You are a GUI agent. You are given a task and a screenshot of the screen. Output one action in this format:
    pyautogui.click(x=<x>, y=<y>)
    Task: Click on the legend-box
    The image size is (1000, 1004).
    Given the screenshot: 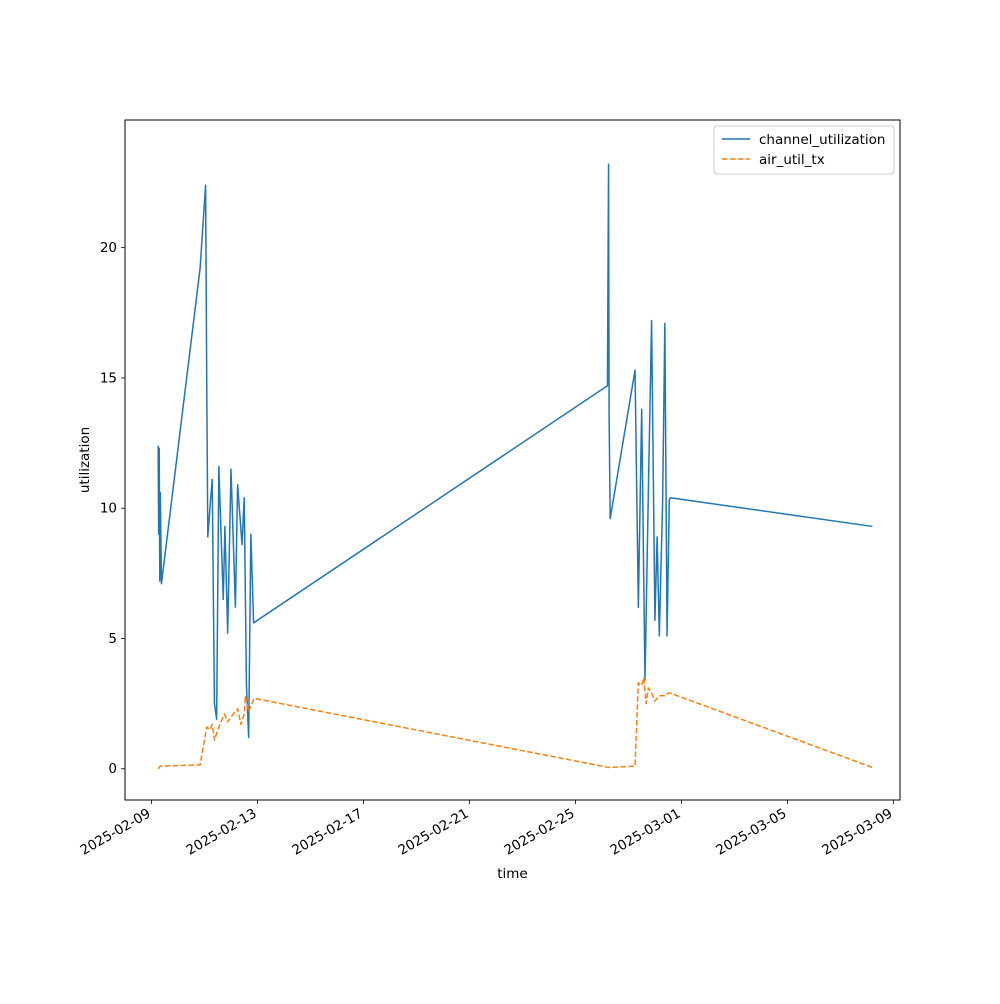 What is the action you would take?
    pyautogui.click(x=804, y=150)
    